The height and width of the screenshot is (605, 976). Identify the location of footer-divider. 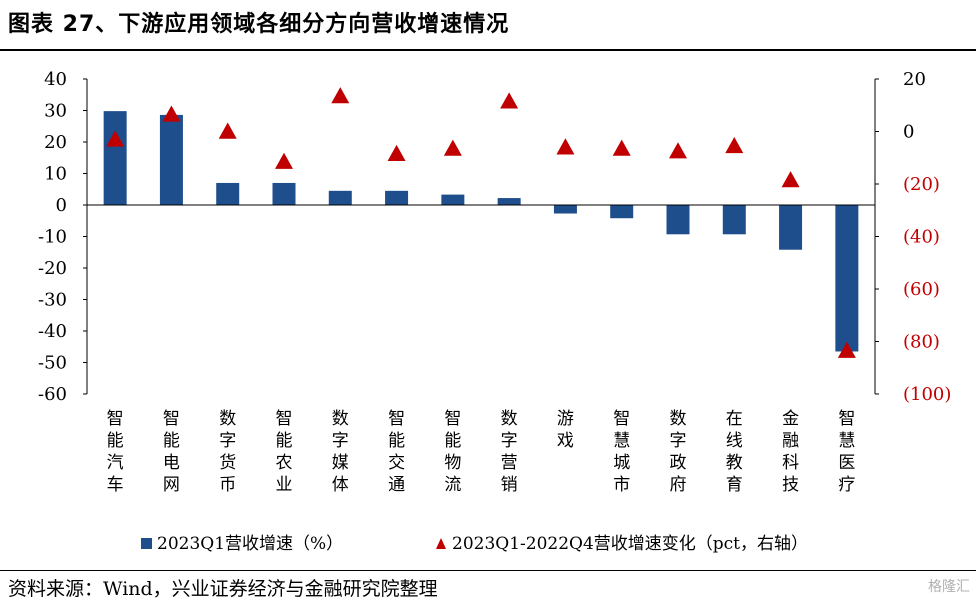
(488, 570).